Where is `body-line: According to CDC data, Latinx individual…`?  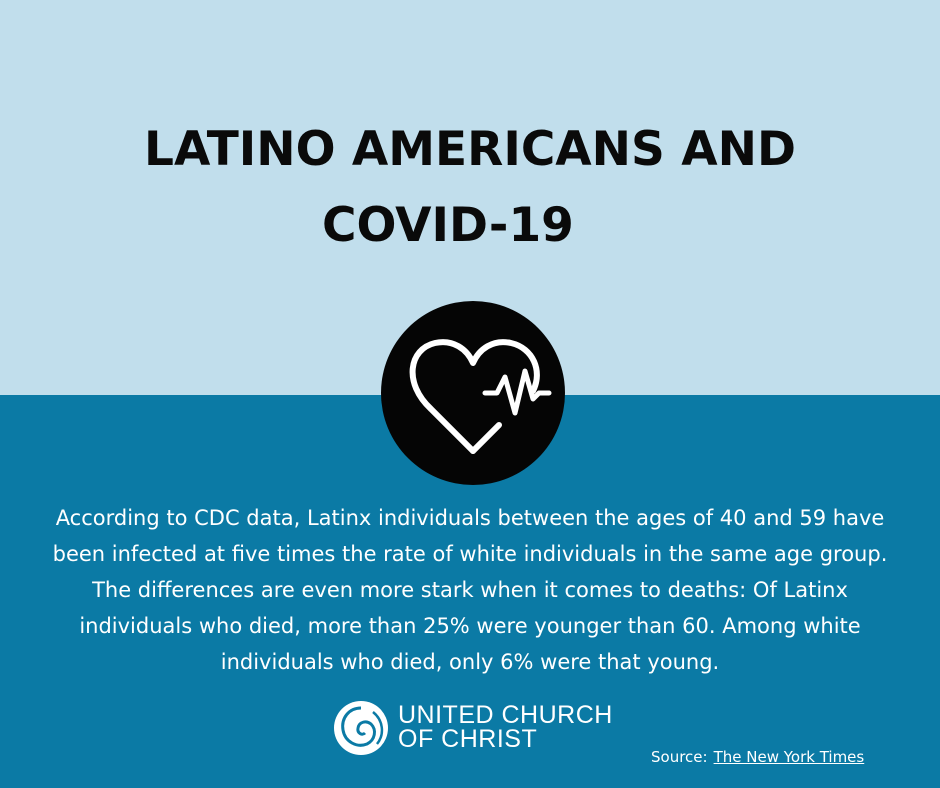
body-line: According to CDC data, Latinx individual… is located at coordinates (470, 518).